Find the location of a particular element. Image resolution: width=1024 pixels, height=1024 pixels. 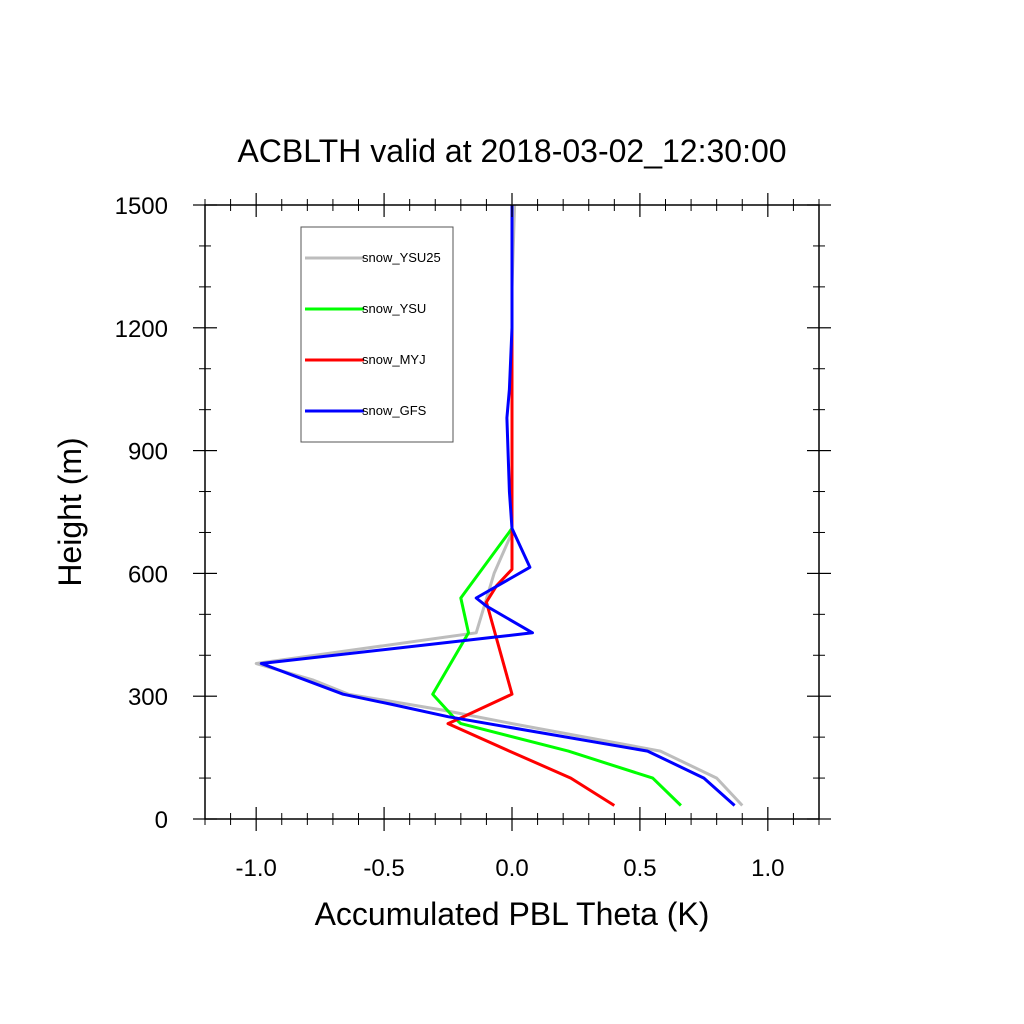

x-tick-label: -0.5 is located at coordinates (383, 868).